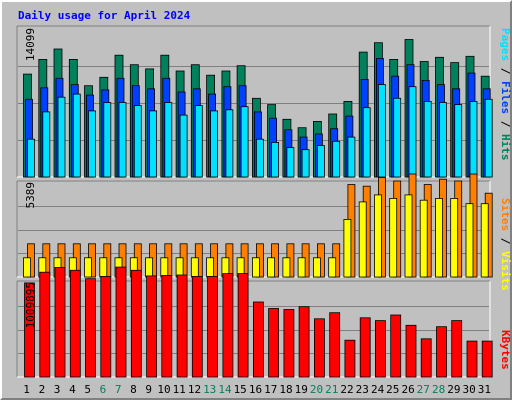 This screenshot has width=512, height=400. Describe the element at coordinates (270, 389) in the screenshot. I see `day-label-17: 17` at that location.